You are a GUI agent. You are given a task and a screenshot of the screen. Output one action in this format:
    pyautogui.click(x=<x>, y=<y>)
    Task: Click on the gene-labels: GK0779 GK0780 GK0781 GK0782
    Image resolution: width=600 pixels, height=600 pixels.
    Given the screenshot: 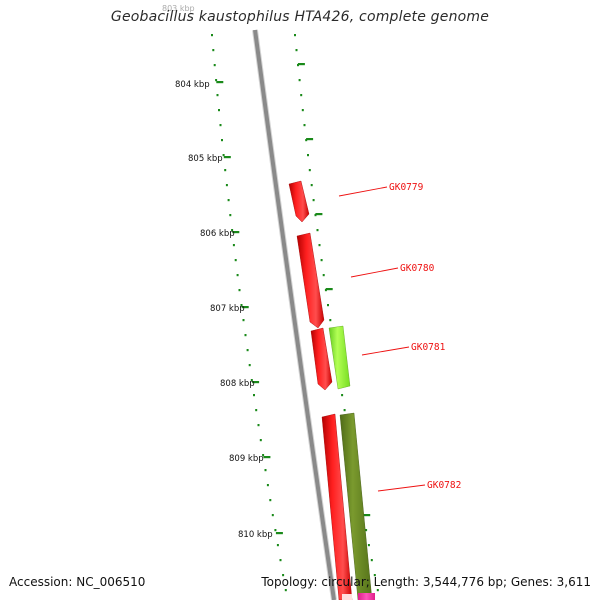 What is the action you would take?
    pyautogui.click(x=425, y=336)
    